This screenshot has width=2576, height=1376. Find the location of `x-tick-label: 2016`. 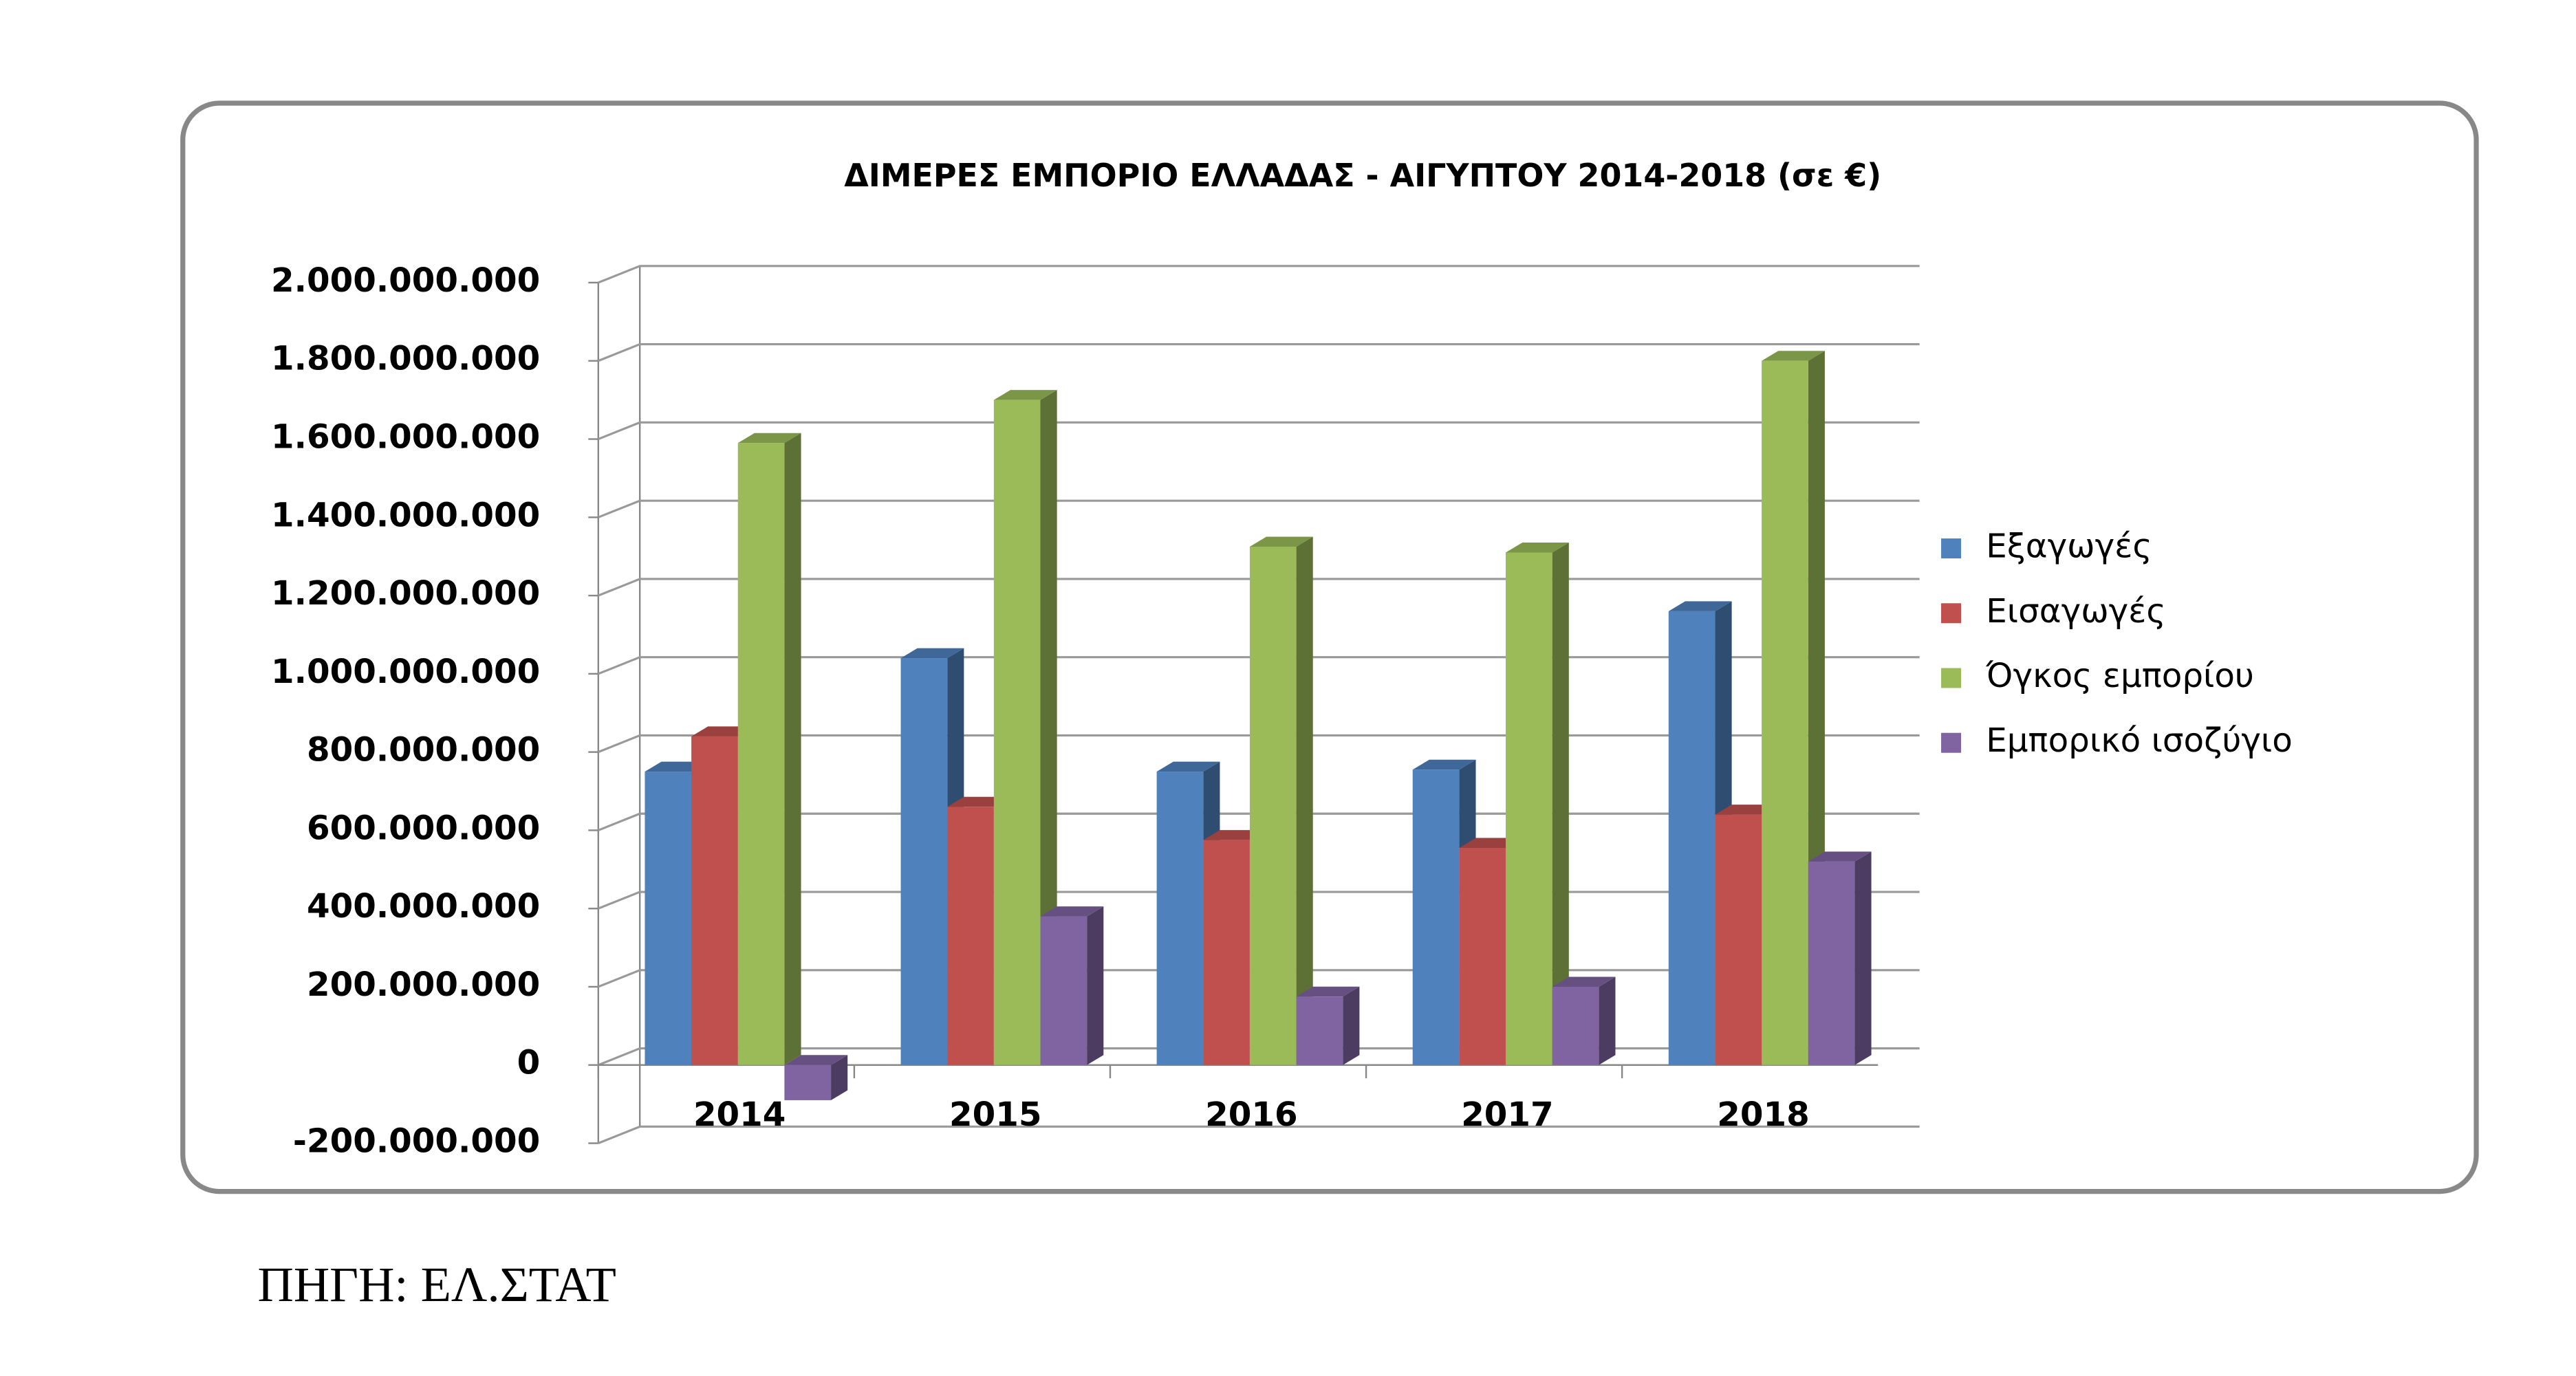

x-tick-label: 2016 is located at coordinates (1251, 1114).